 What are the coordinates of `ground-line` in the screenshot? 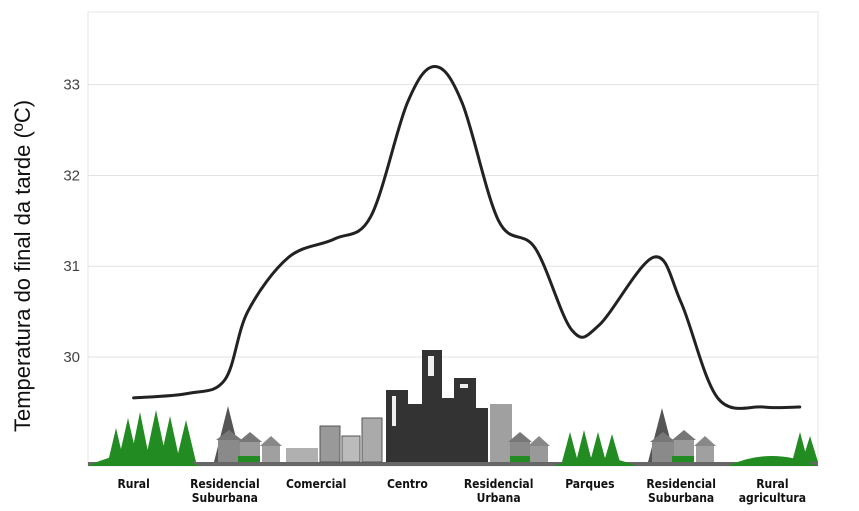 It's located at (453, 464).